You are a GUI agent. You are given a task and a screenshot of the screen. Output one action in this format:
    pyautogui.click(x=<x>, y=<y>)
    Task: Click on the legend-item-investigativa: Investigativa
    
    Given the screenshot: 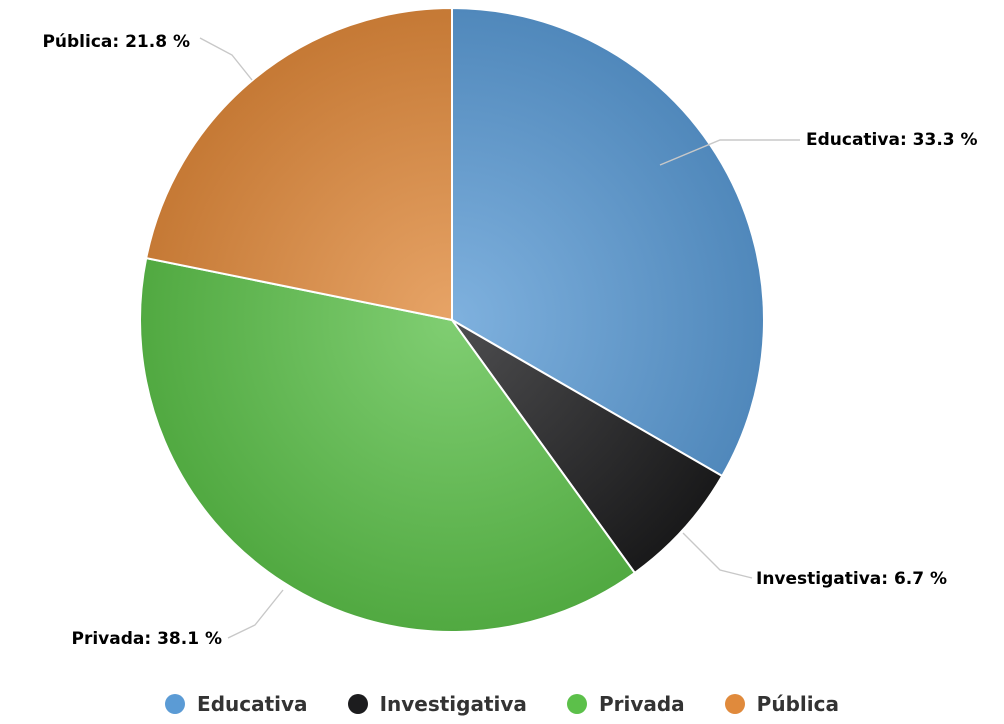 What is the action you would take?
    pyautogui.click(x=437, y=704)
    